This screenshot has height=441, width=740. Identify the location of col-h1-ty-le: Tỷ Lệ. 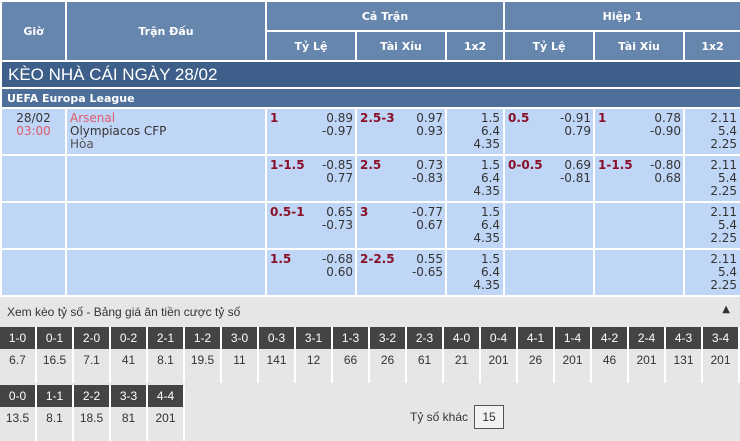
(549, 46).